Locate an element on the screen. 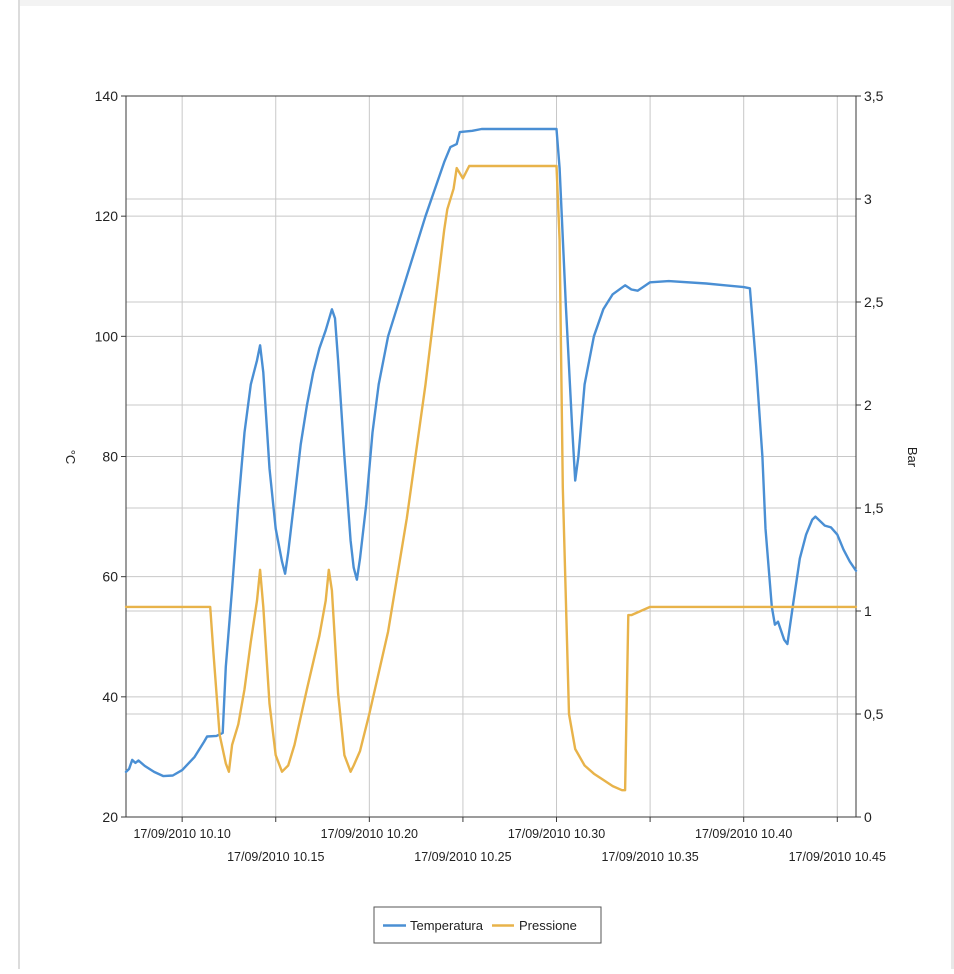  legend-label-pressione: Pressione is located at coordinates (548, 925).